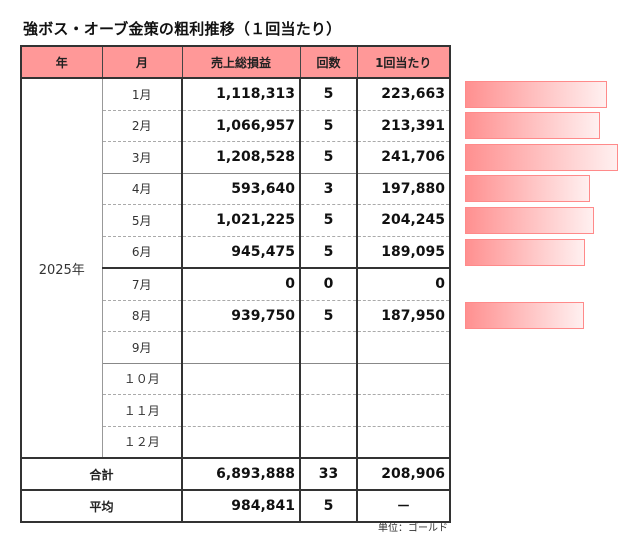  What do you see at coordinates (241, 252) in the screenshot?
I see `sales-cell: 945,475` at bounding box center [241, 252].